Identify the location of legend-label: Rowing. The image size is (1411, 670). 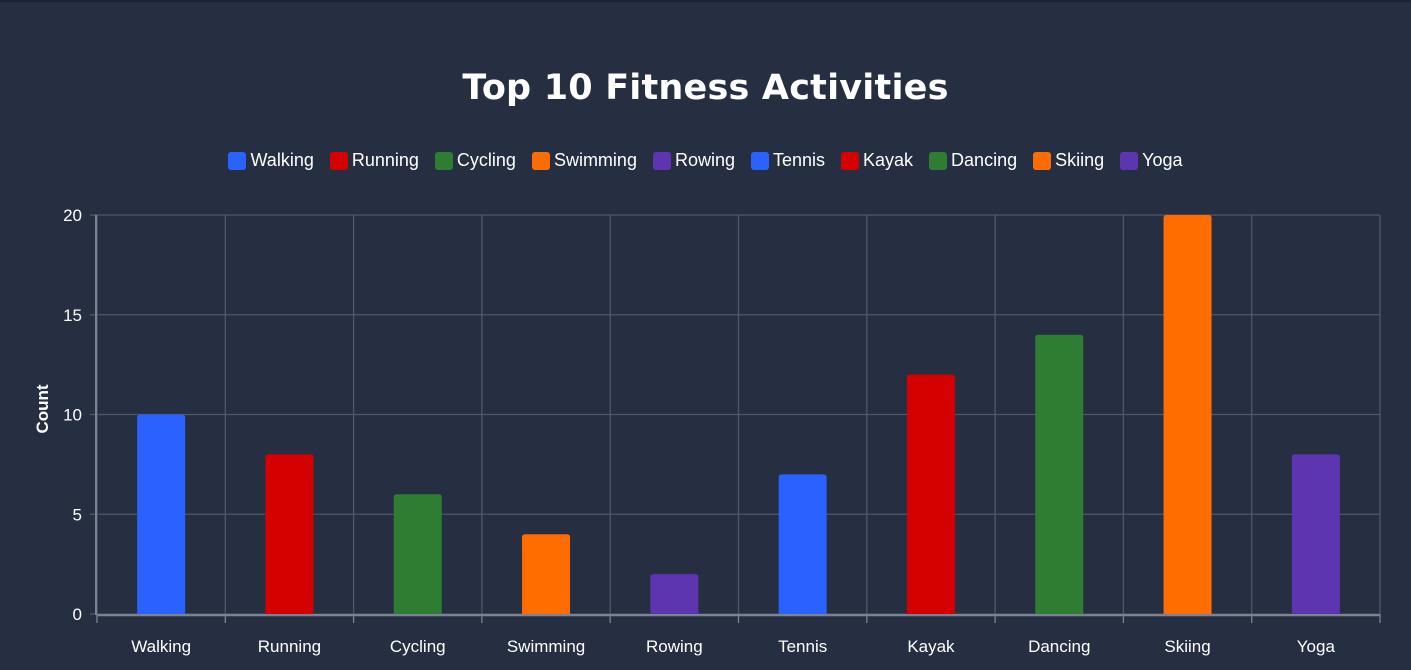
(704, 160).